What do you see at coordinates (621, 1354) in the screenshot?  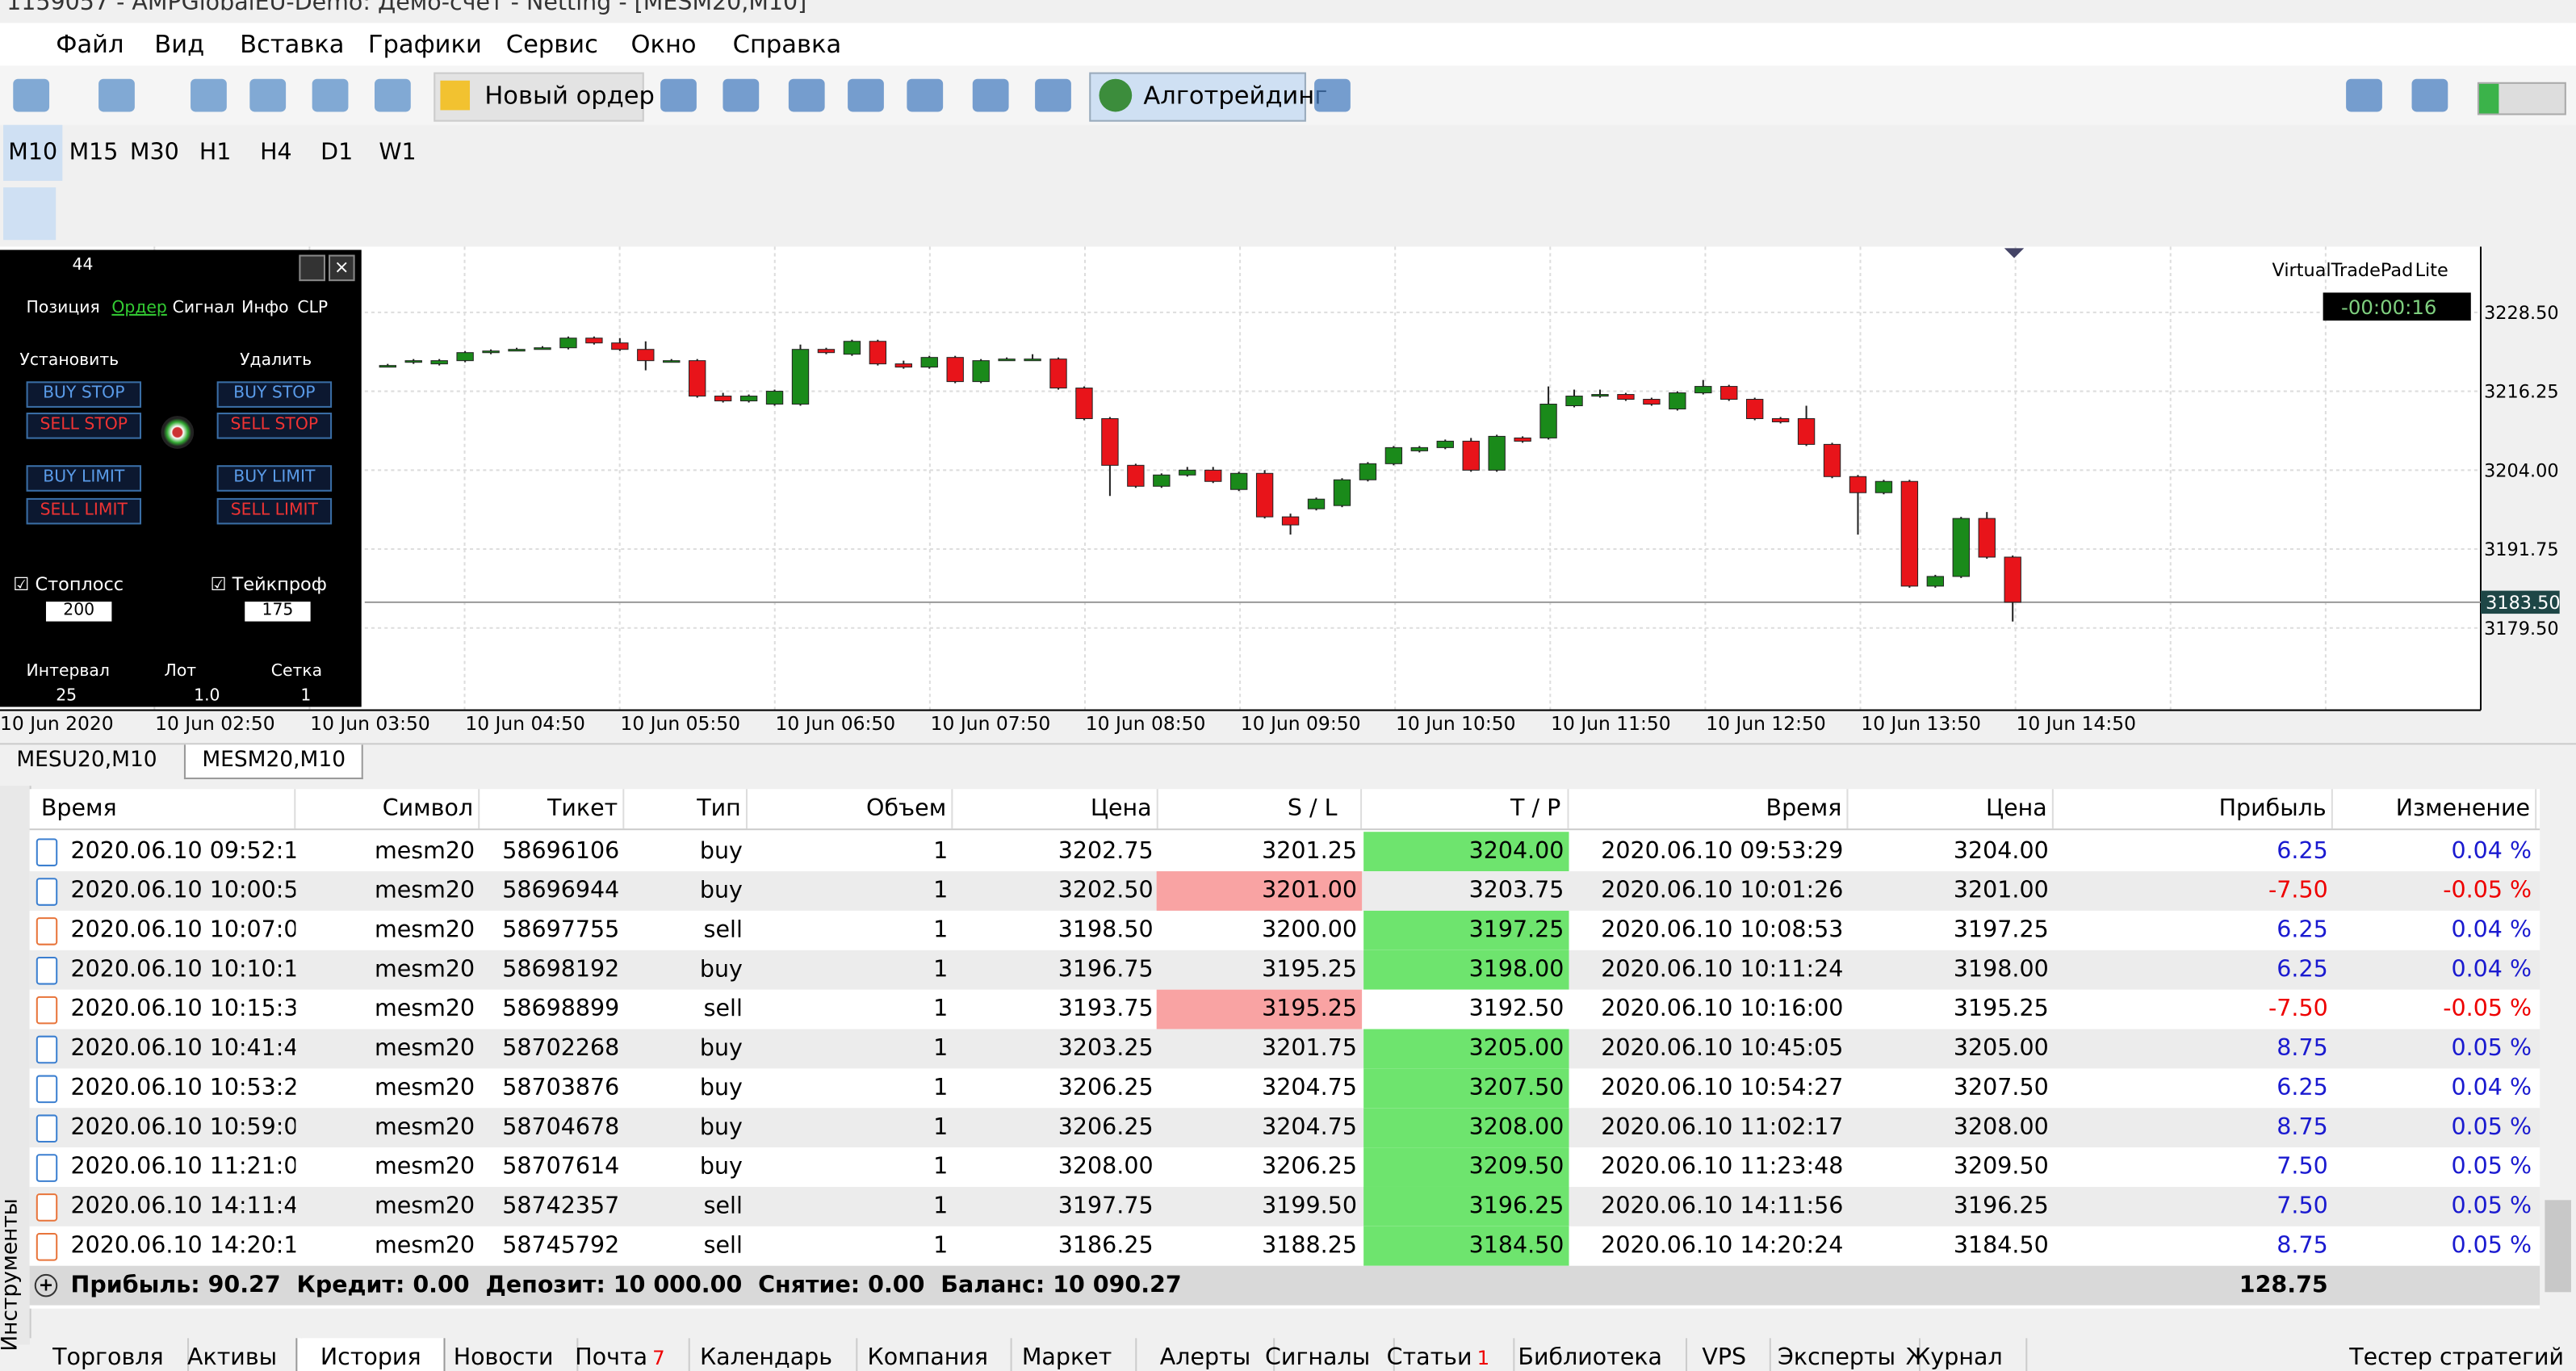 I see `bottom-tab: Почта 7` at bounding box center [621, 1354].